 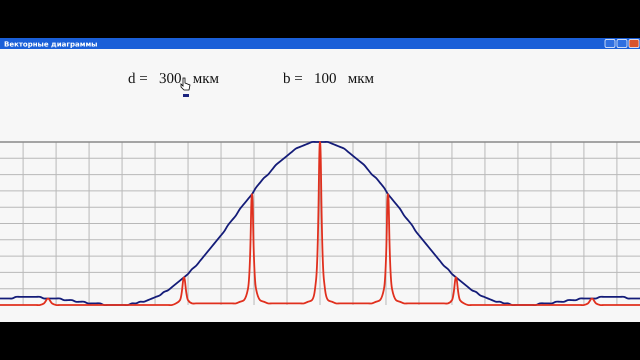 What do you see at coordinates (328, 79) in the screenshot?
I see `text: b = 100 мкм` at bounding box center [328, 79].